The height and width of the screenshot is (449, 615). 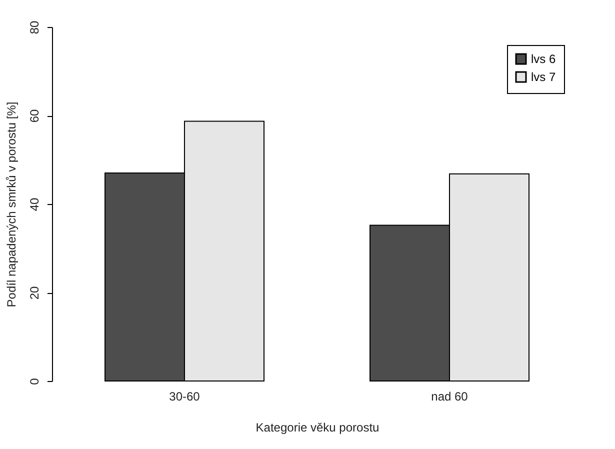 What do you see at coordinates (35, 293) in the screenshot?
I see `y-tick-label: 20` at bounding box center [35, 293].